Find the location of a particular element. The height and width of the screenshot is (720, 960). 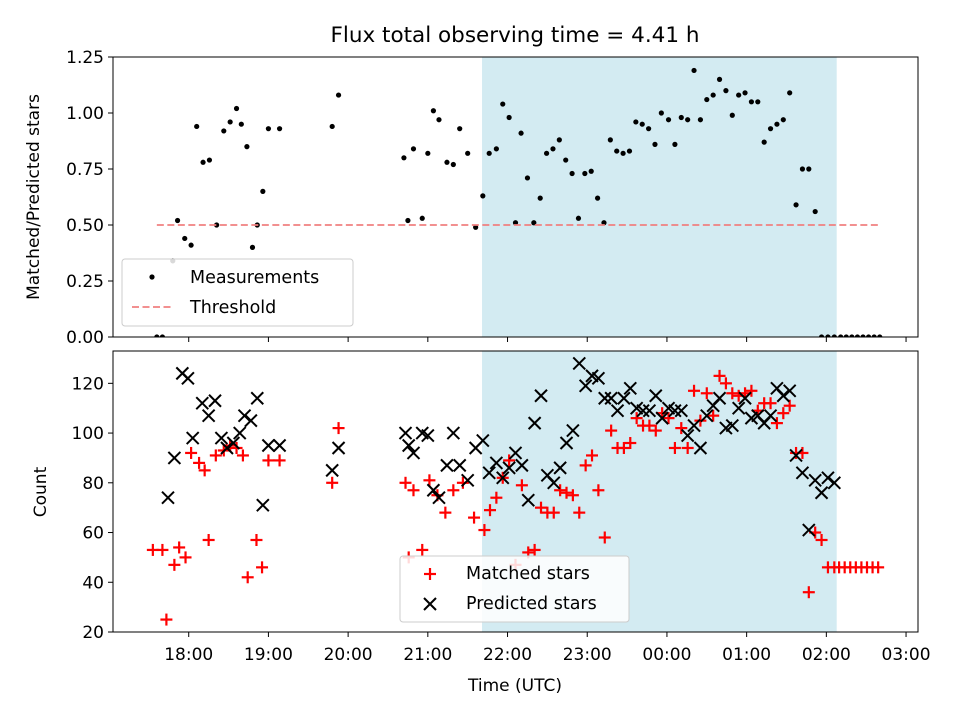

legend-predicted-marker is located at coordinates (430, 604).